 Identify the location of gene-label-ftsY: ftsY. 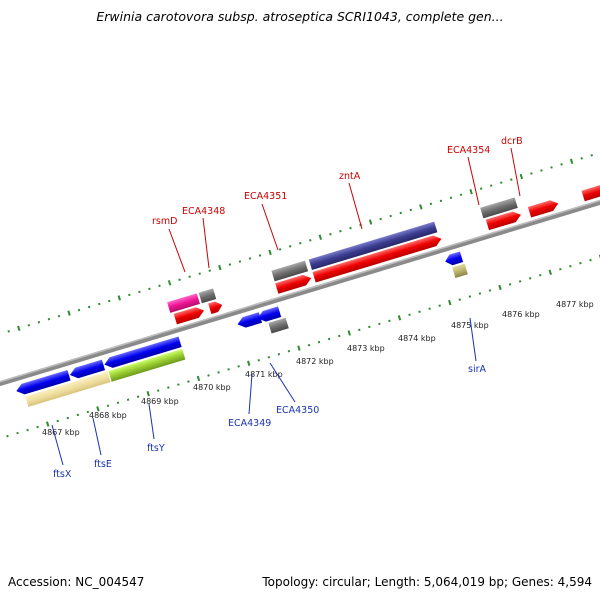
(156, 448).